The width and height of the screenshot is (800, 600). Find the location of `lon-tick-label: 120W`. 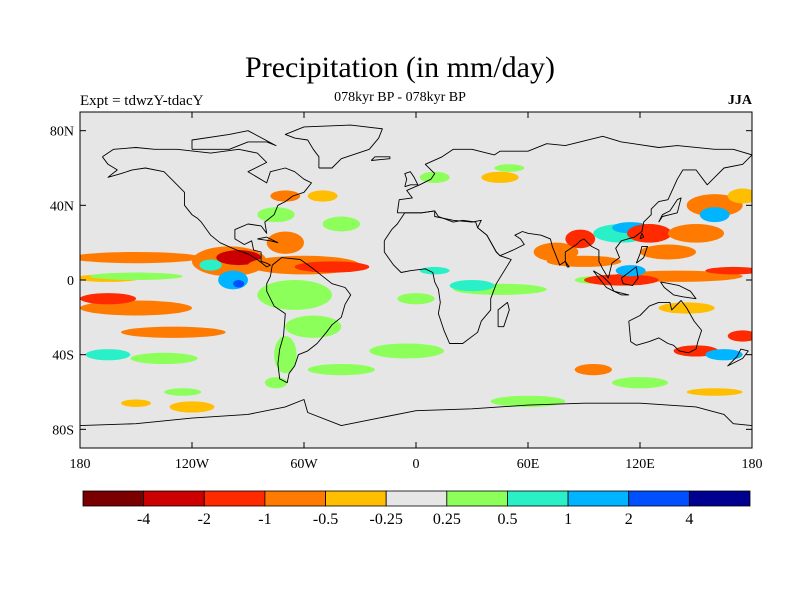

lon-tick-label: 120W is located at coordinates (192, 464).